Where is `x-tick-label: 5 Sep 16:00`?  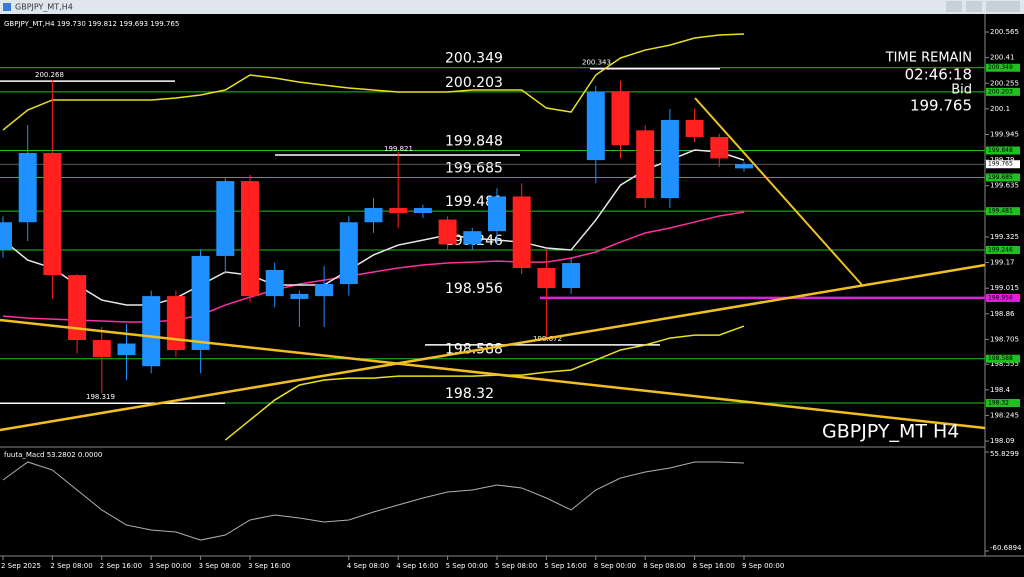
x-tick-label: 5 Sep 16:00 is located at coordinates (565, 566).